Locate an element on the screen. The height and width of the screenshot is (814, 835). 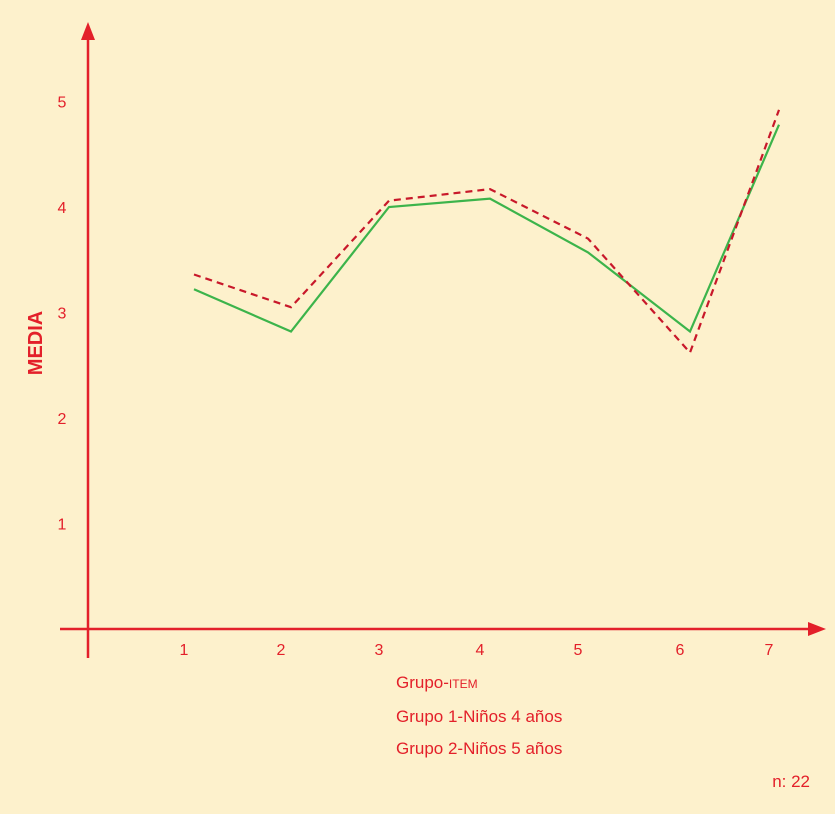
y-tick-label: 3 is located at coordinates (62, 314).